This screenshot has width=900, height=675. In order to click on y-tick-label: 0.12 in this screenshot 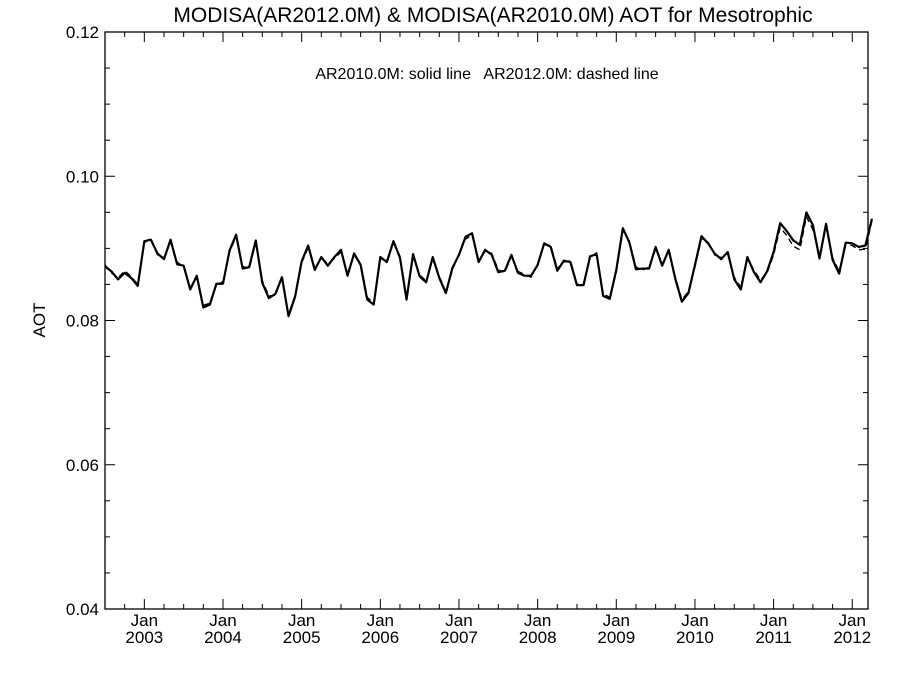, I will do `click(82, 32)`.